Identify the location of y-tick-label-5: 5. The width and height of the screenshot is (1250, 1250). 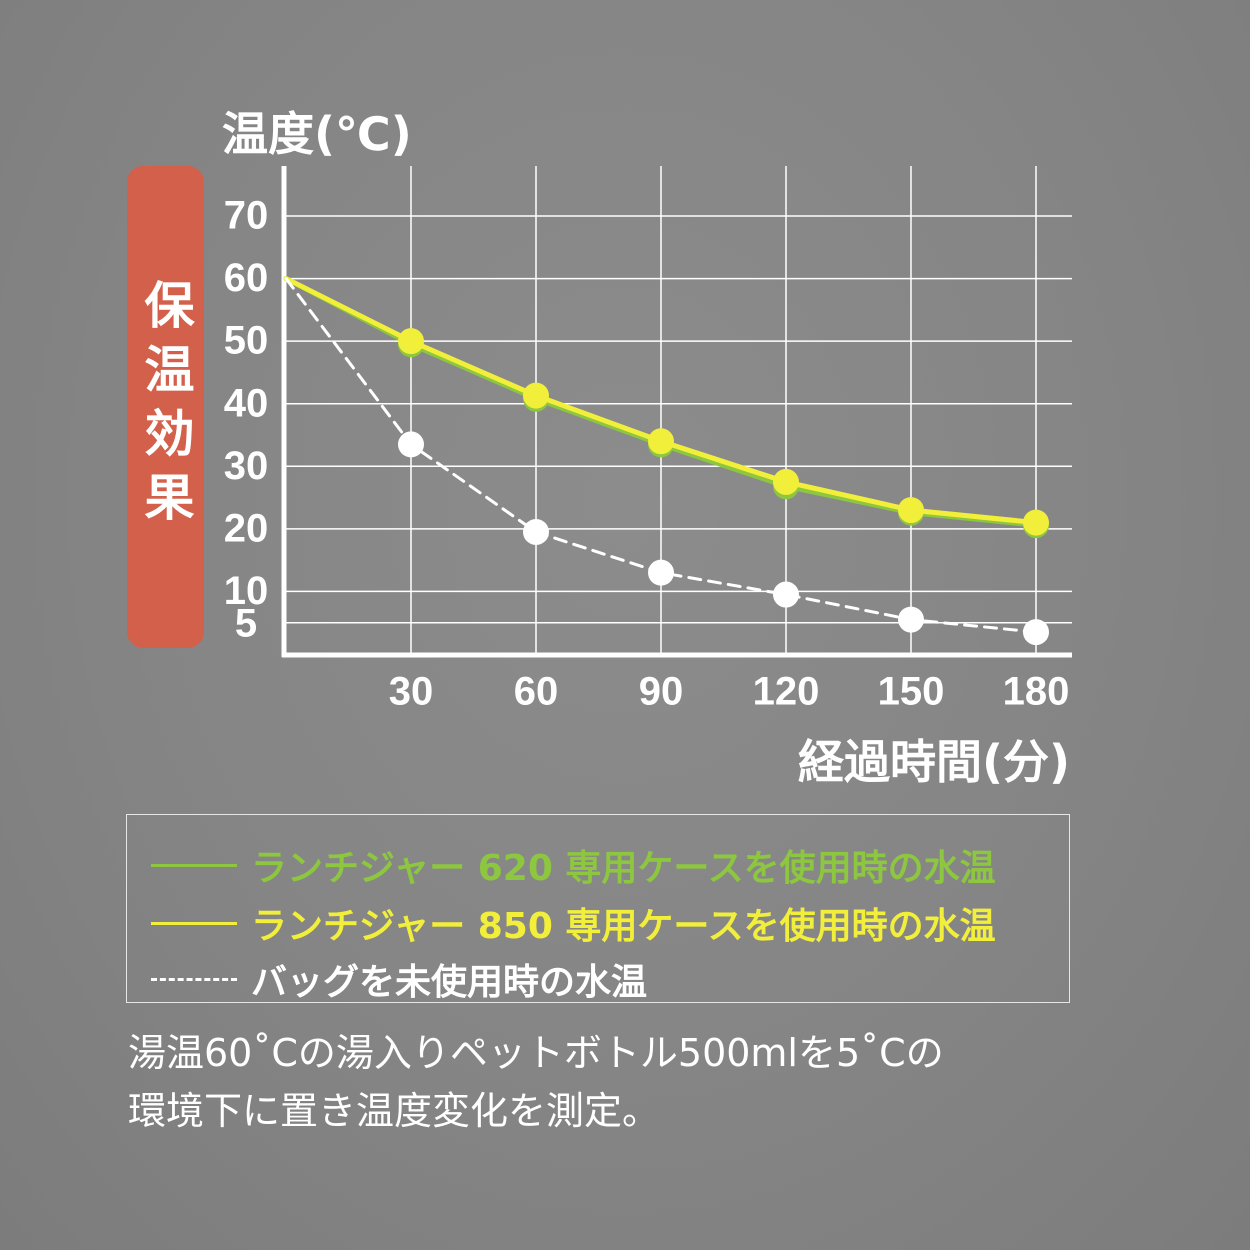
(246, 624).